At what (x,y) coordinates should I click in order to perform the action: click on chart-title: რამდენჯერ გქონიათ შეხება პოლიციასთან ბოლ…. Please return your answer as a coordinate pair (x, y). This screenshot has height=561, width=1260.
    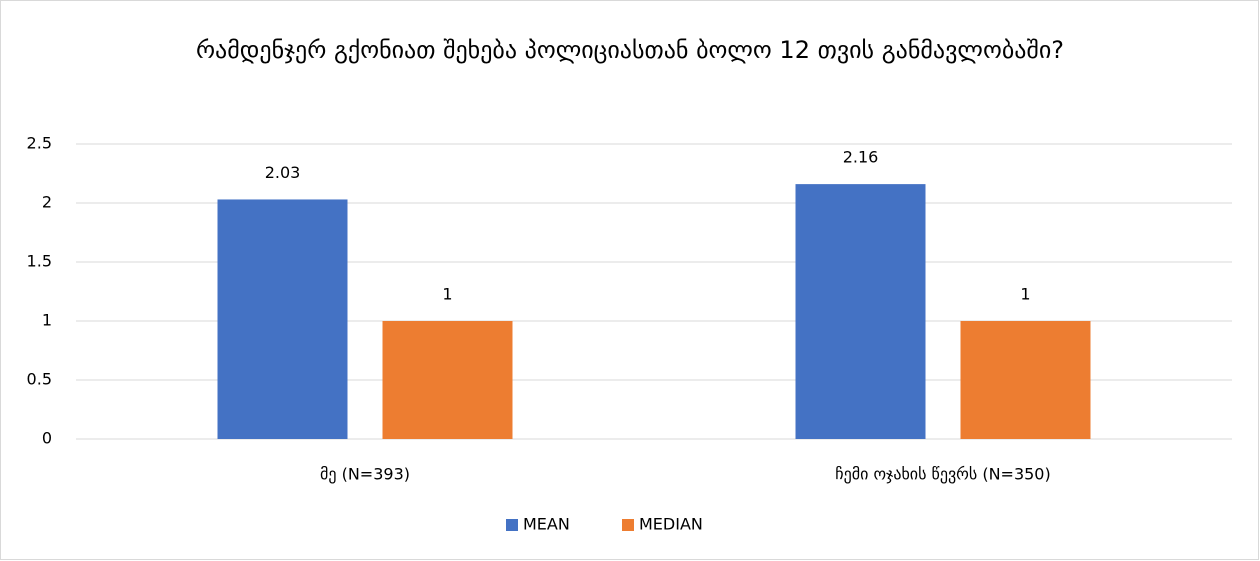
    Looking at the image, I should click on (630, 50).